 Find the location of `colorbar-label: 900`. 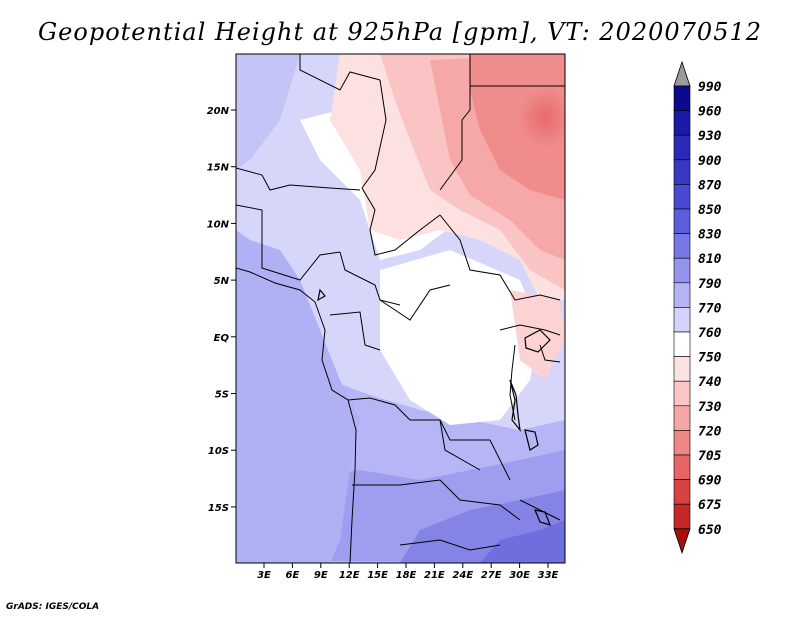

colorbar-label: 900 is located at coordinates (710, 161).